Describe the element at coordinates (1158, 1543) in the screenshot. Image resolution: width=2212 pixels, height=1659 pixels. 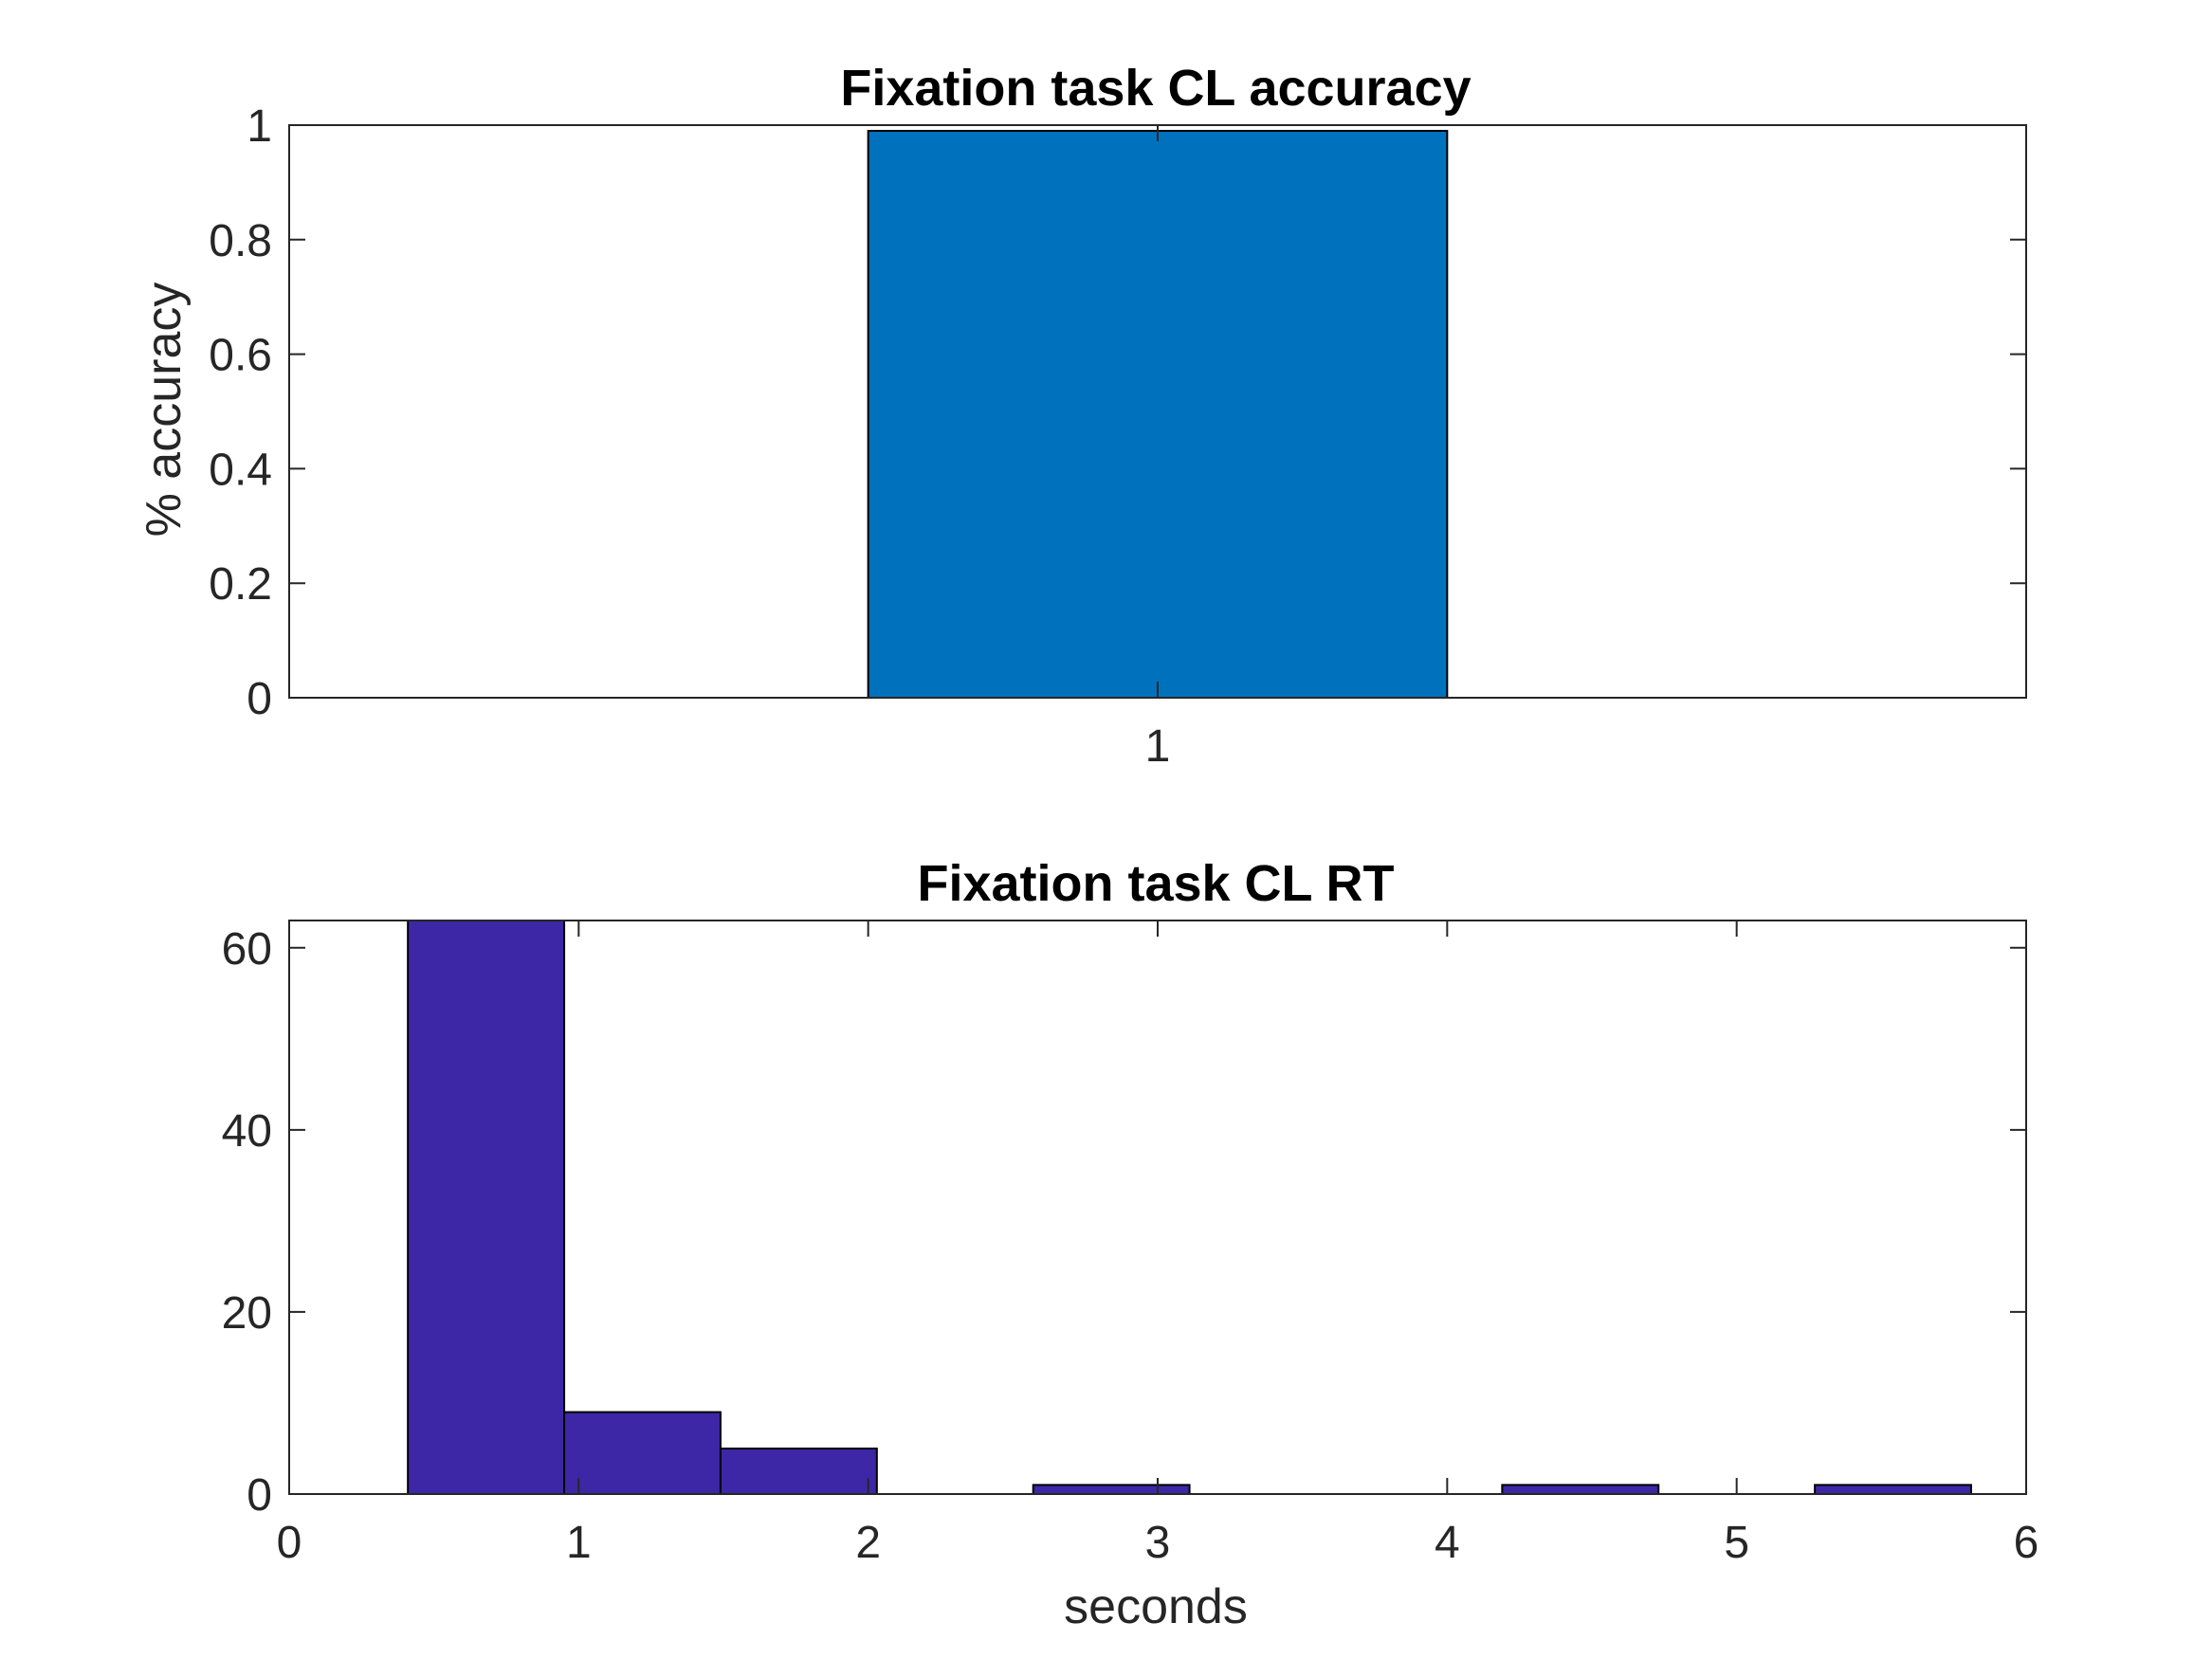
I see `rt-x-tick-label: 3` at that location.